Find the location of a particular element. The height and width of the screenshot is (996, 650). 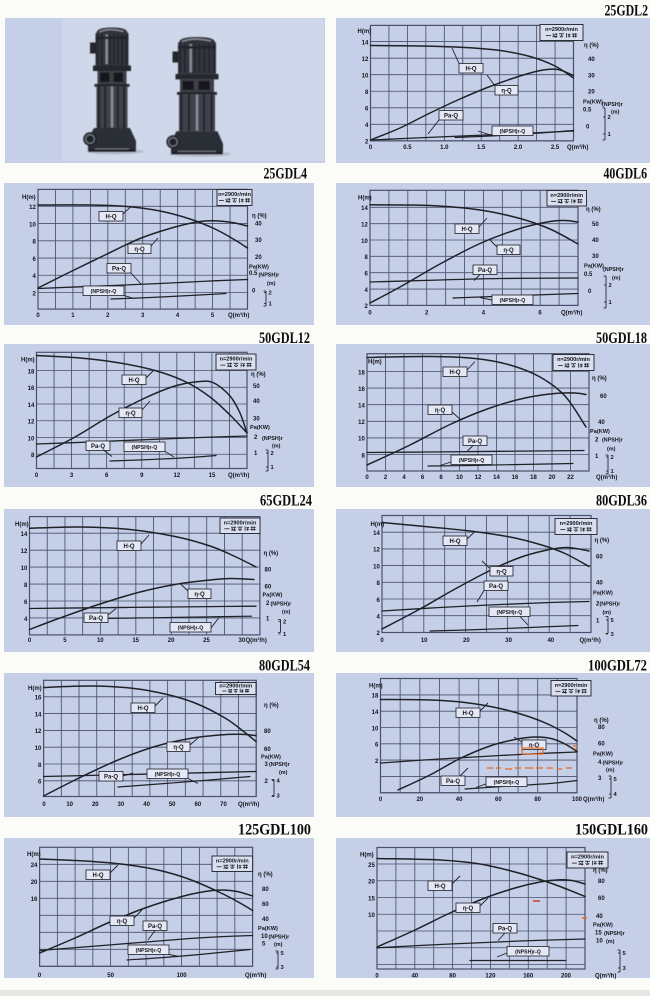

svg-text: 80GDL36 is located at coordinates (621, 501).